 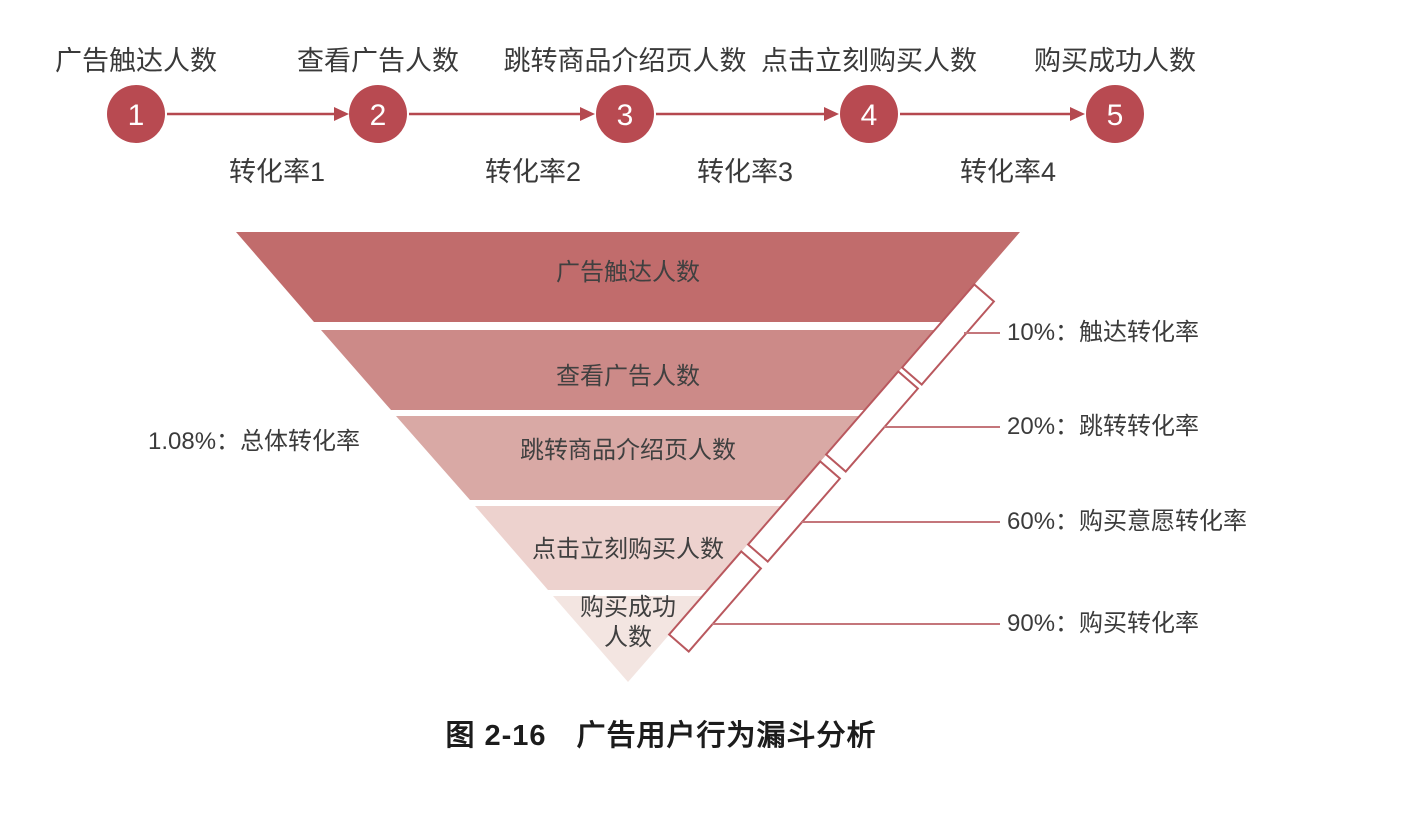 What do you see at coordinates (378, 61) in the screenshot?
I see `step-label-2: 查看广告人数` at bounding box center [378, 61].